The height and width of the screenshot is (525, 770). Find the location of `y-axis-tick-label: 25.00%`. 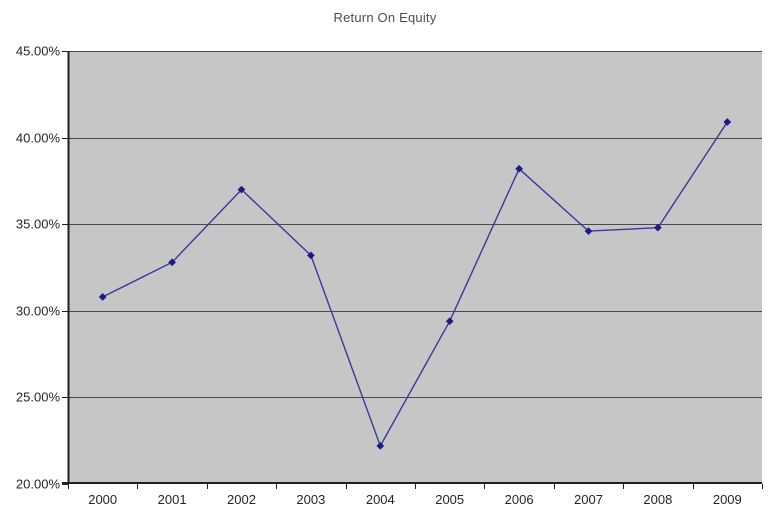

y-axis-tick-label: 25.00% is located at coordinates (37, 397).